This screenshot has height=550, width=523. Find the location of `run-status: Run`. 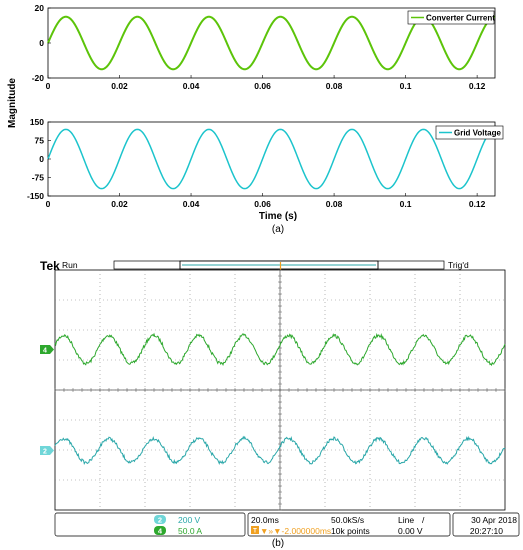

run-status: Run is located at coordinates (70, 265).